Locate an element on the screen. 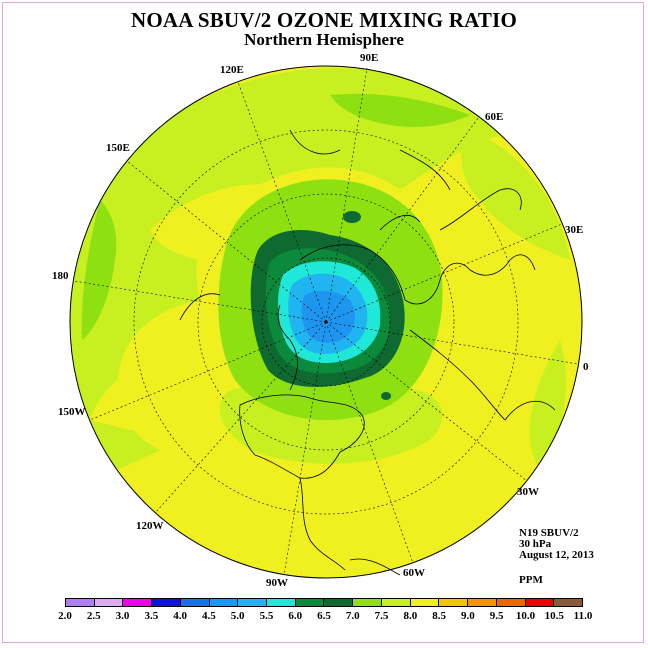 The height and width of the screenshot is (648, 648). colorbar-tick-label: 5.5 is located at coordinates (266, 616).